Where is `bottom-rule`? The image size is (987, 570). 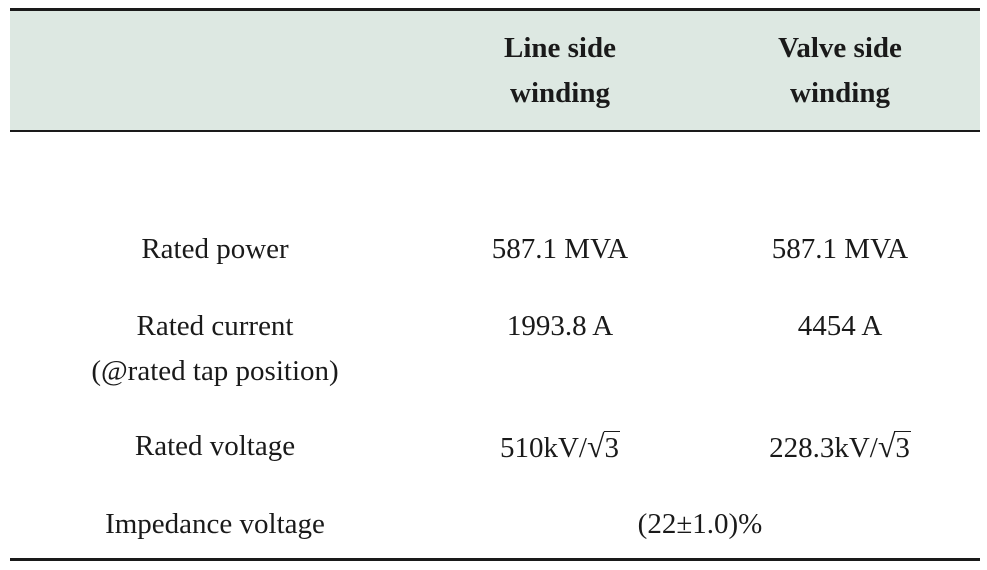
bottom-rule is located at coordinates (495, 559).